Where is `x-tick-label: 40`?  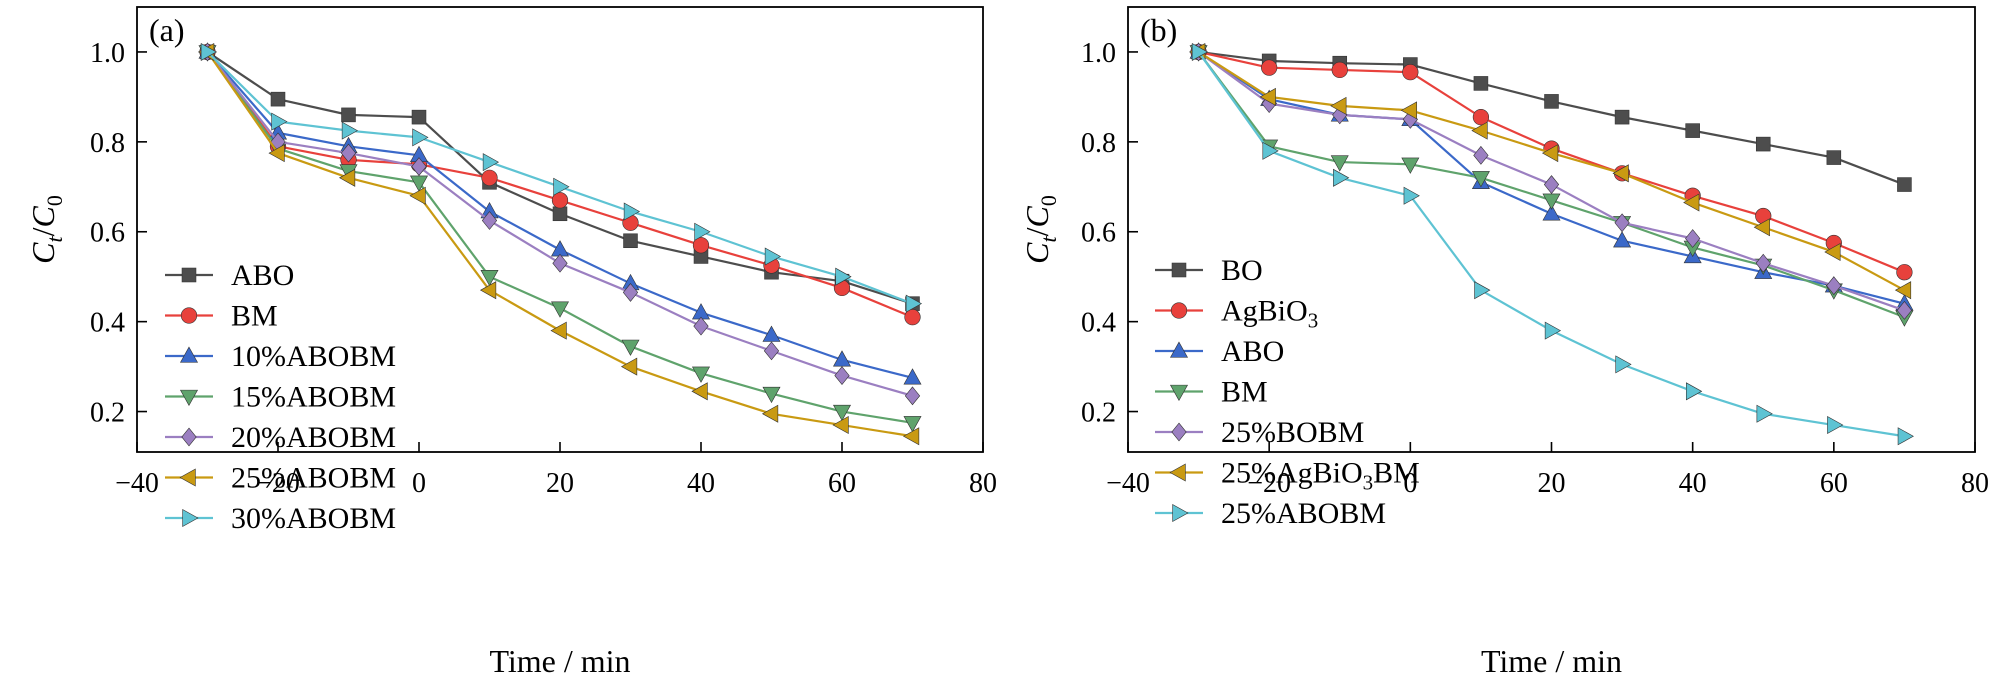
x-tick-label: 40 is located at coordinates (1693, 483).